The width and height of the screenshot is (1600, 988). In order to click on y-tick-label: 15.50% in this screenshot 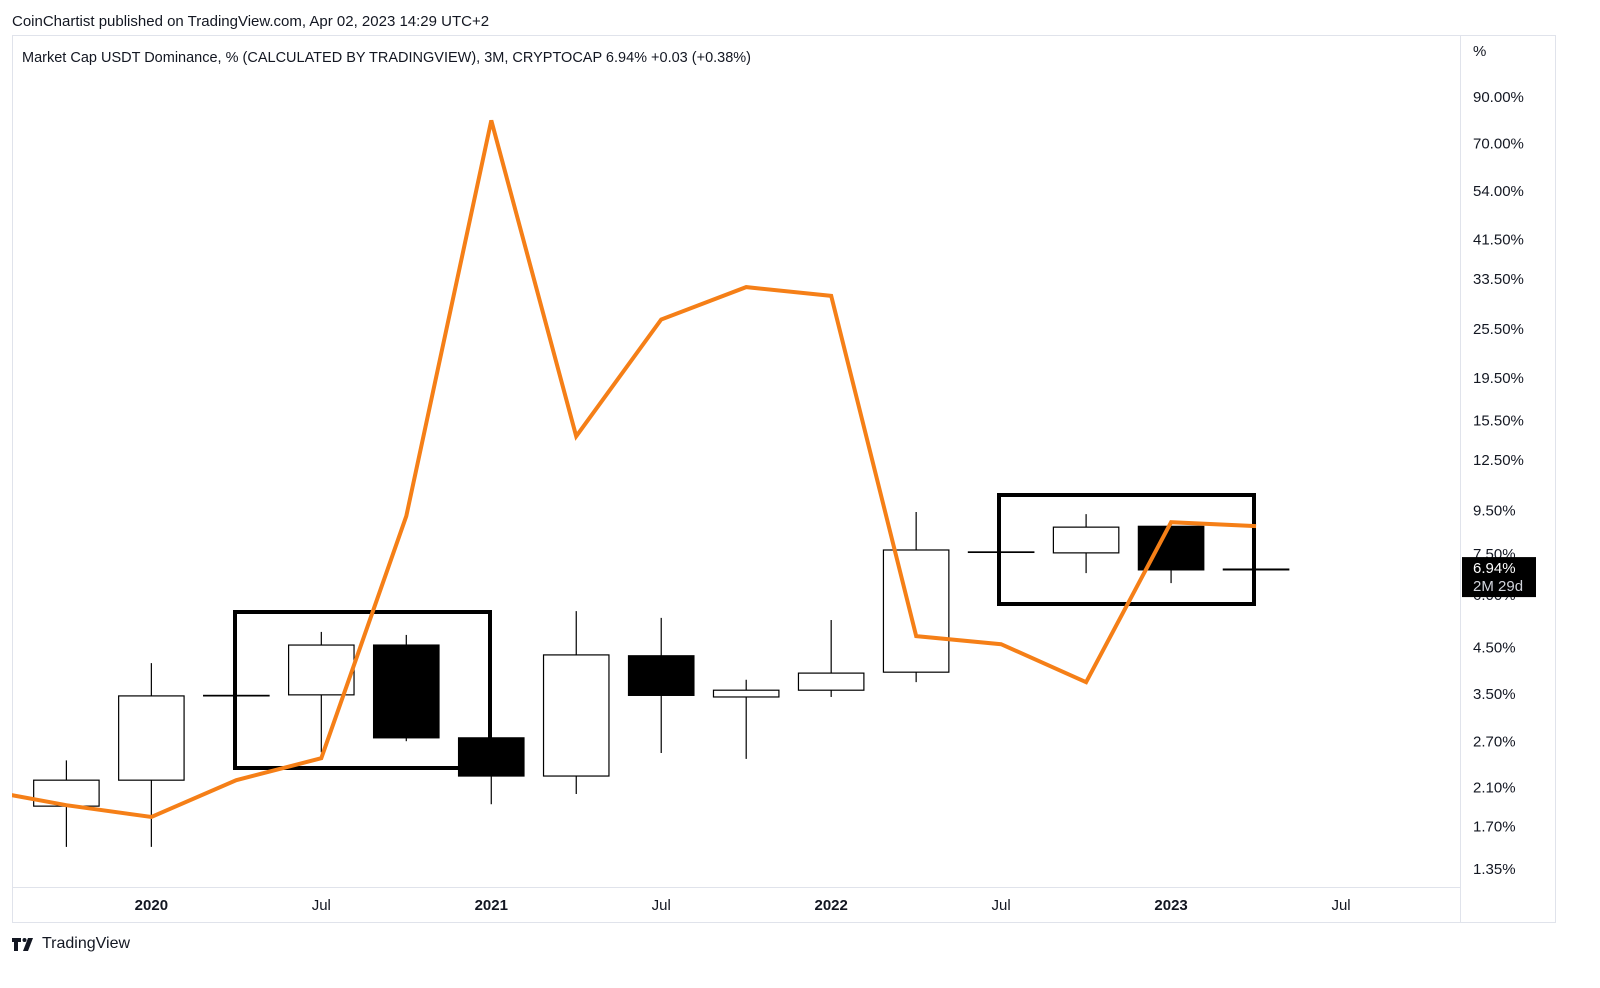, I will do `click(1498, 420)`.